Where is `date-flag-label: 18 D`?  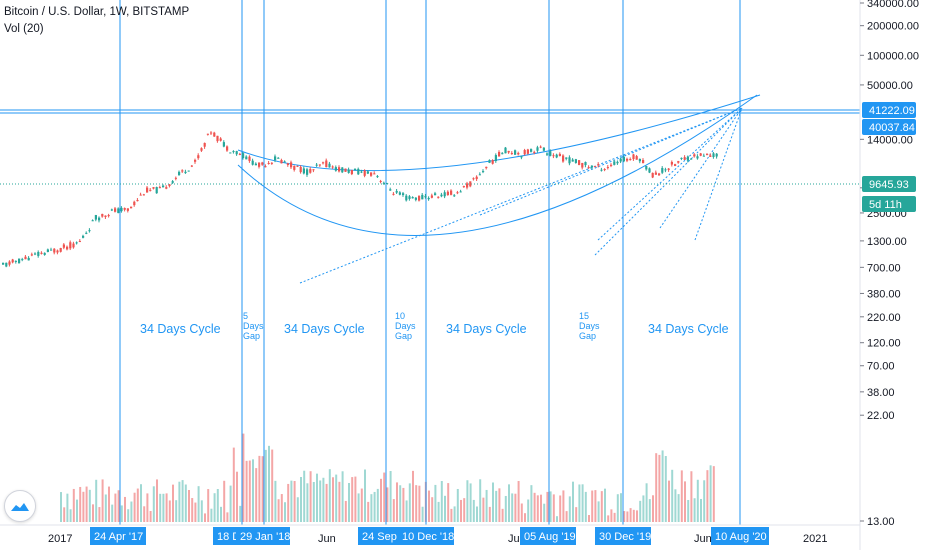 date-flag-label: 18 D is located at coordinates (228, 537).